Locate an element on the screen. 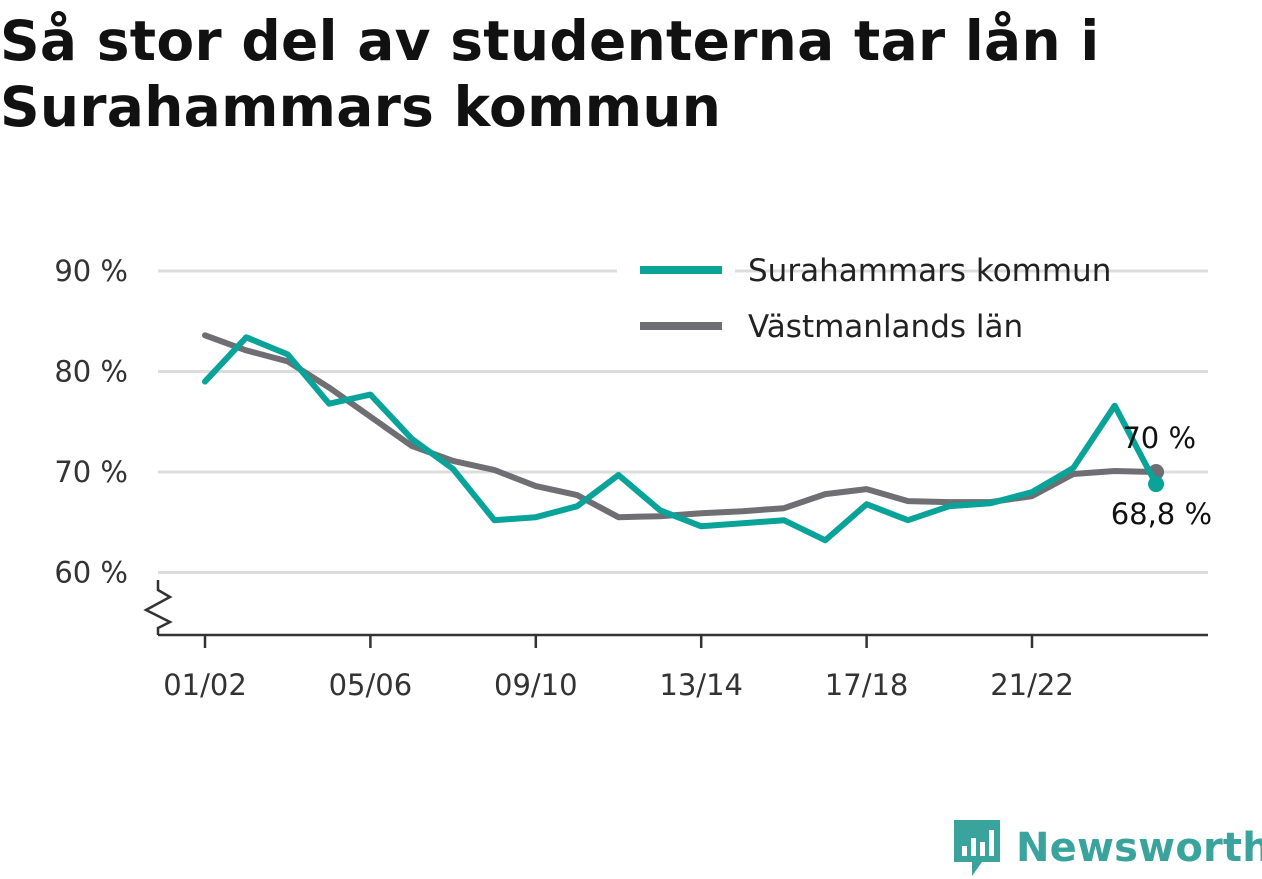 This screenshot has width=1262, height=879. end-label-vastmanland: 70 % is located at coordinates (1159, 438).